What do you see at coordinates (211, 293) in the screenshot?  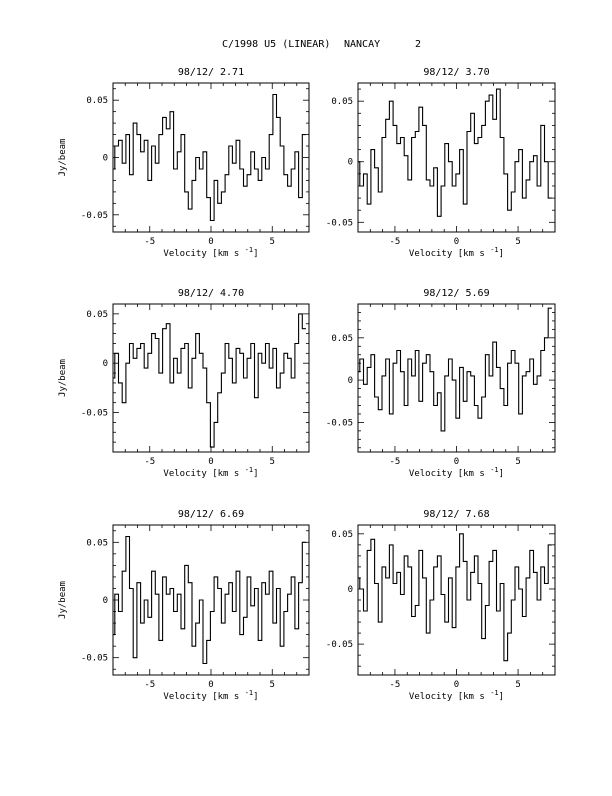 I see `chart3-title: 98/12/ 4.70` at bounding box center [211, 293].